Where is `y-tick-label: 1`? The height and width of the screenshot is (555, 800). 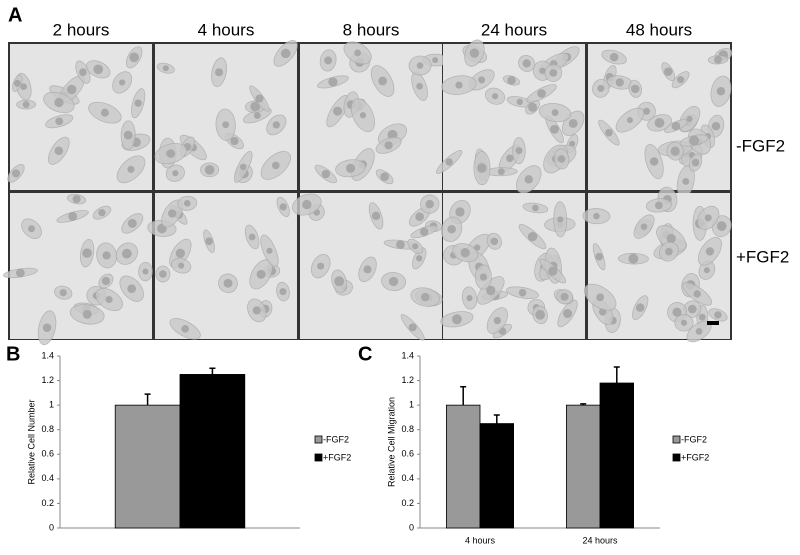 y-tick-label: 1 is located at coordinates (411, 405).